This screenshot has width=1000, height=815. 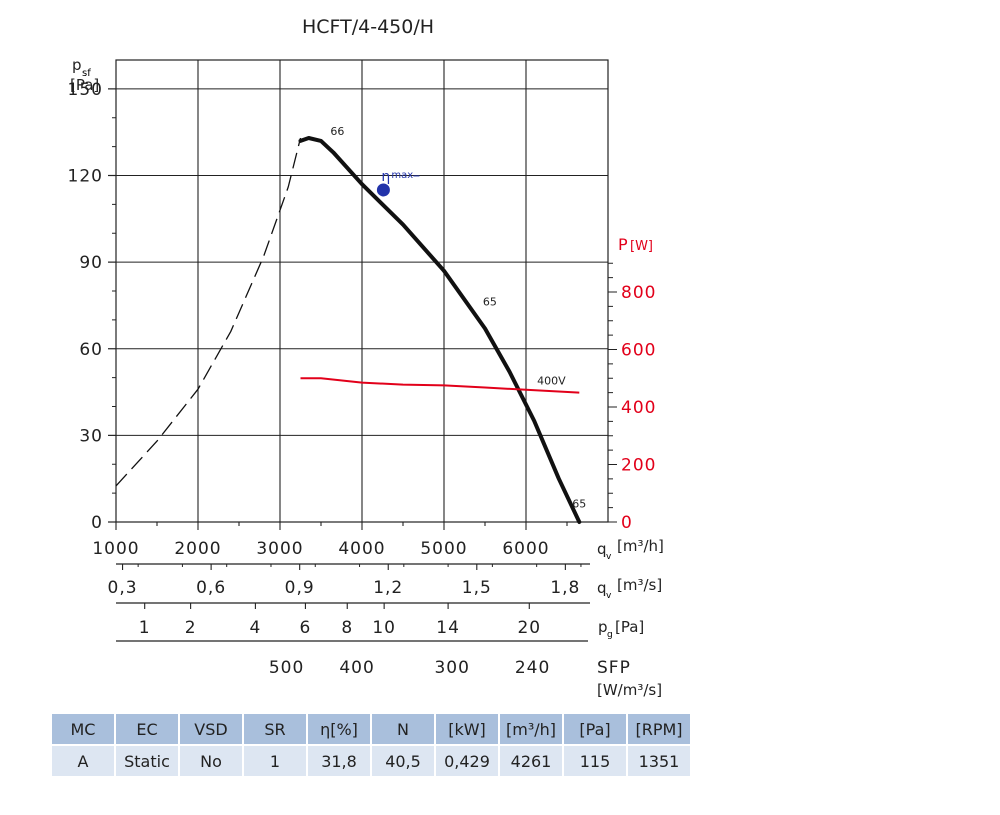 What do you see at coordinates (211, 729) in the screenshot?
I see `spec-header-cell: VSD` at bounding box center [211, 729].